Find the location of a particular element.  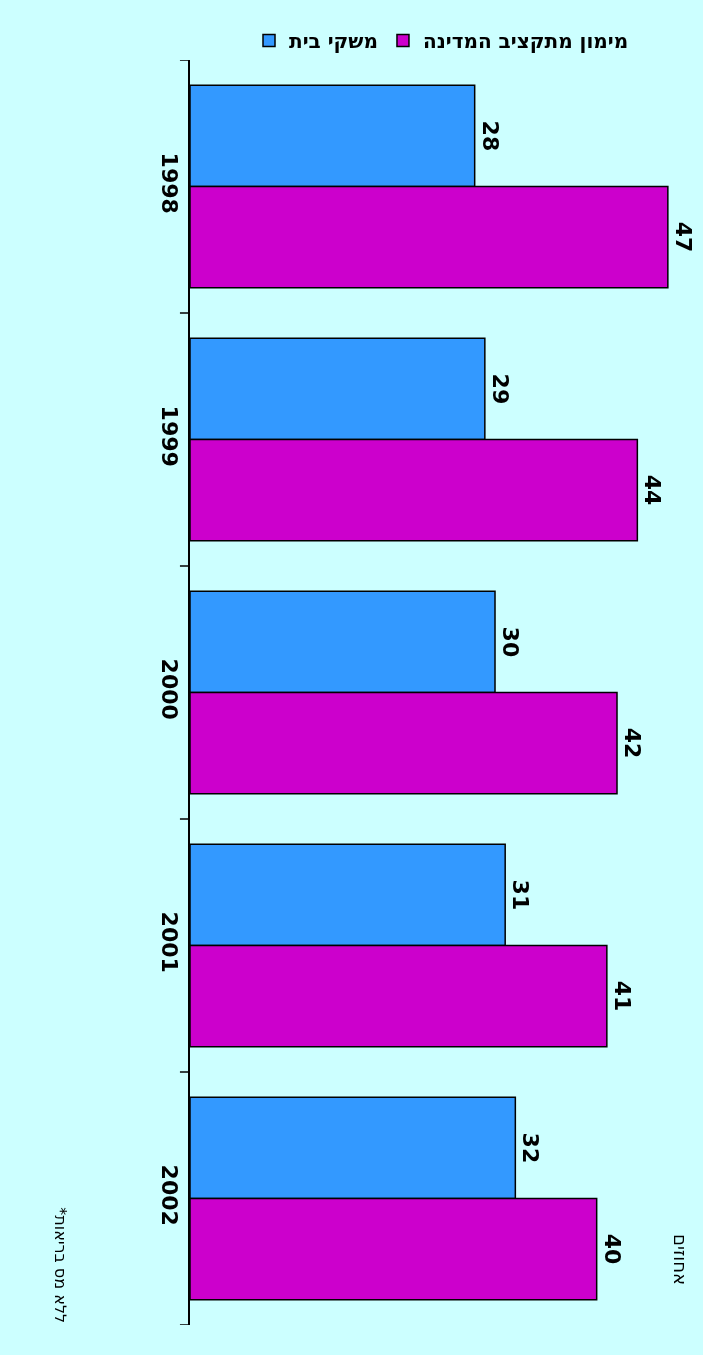

y-tick-label: 1999 is located at coordinates (169, 436).